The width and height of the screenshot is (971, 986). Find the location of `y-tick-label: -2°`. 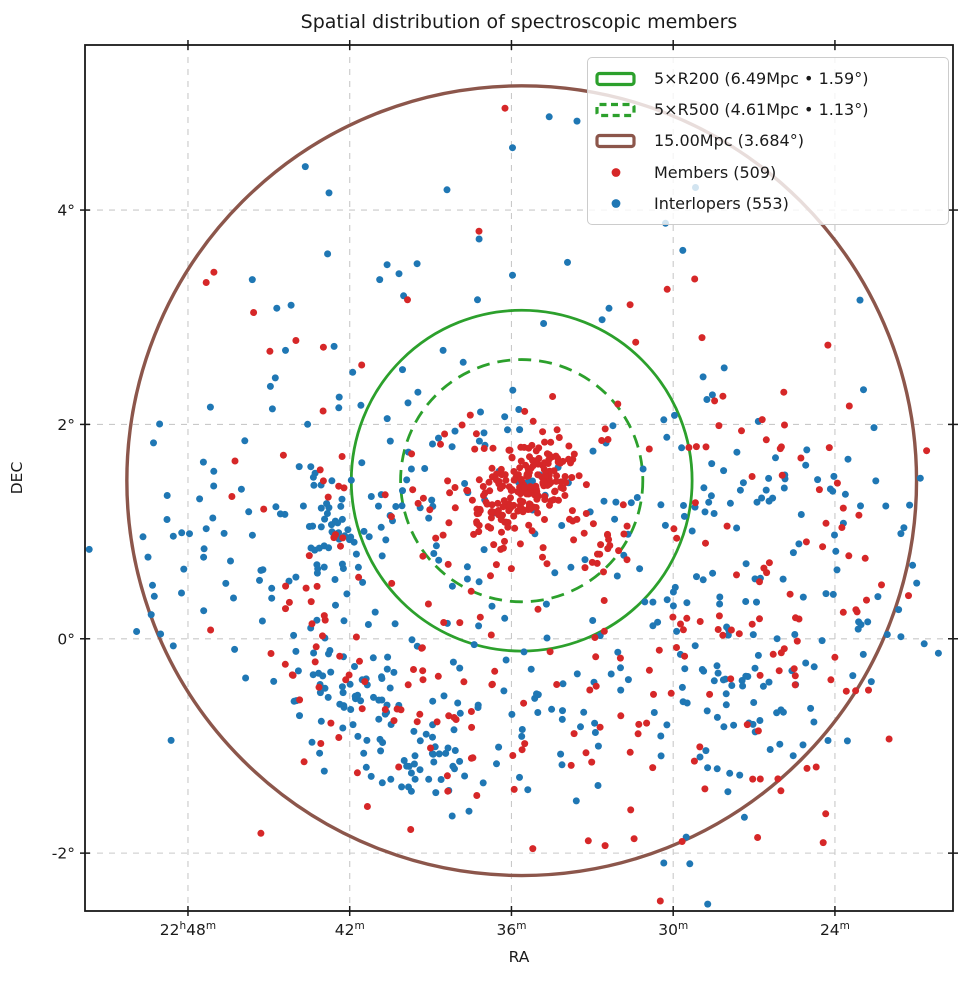

y-tick-label: -2° is located at coordinates (63, 854).